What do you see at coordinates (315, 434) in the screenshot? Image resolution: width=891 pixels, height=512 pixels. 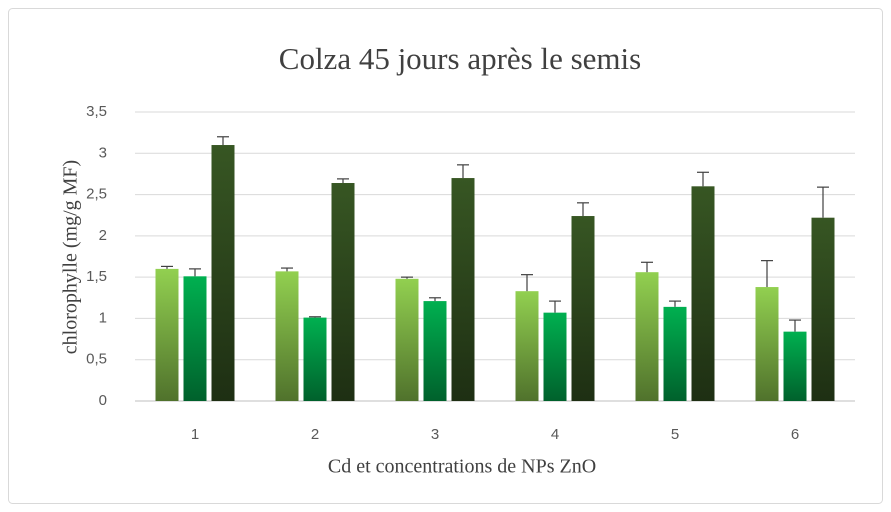 I see `x-tick-label: 2` at bounding box center [315, 434].